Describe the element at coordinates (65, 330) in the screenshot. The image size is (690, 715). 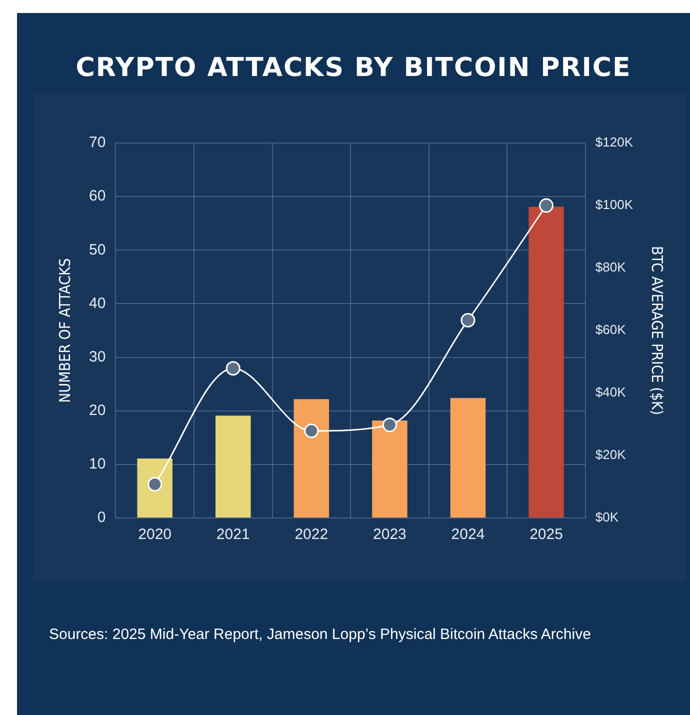
I see `y-axis-title: NUMBER OF ATTACKS` at that location.